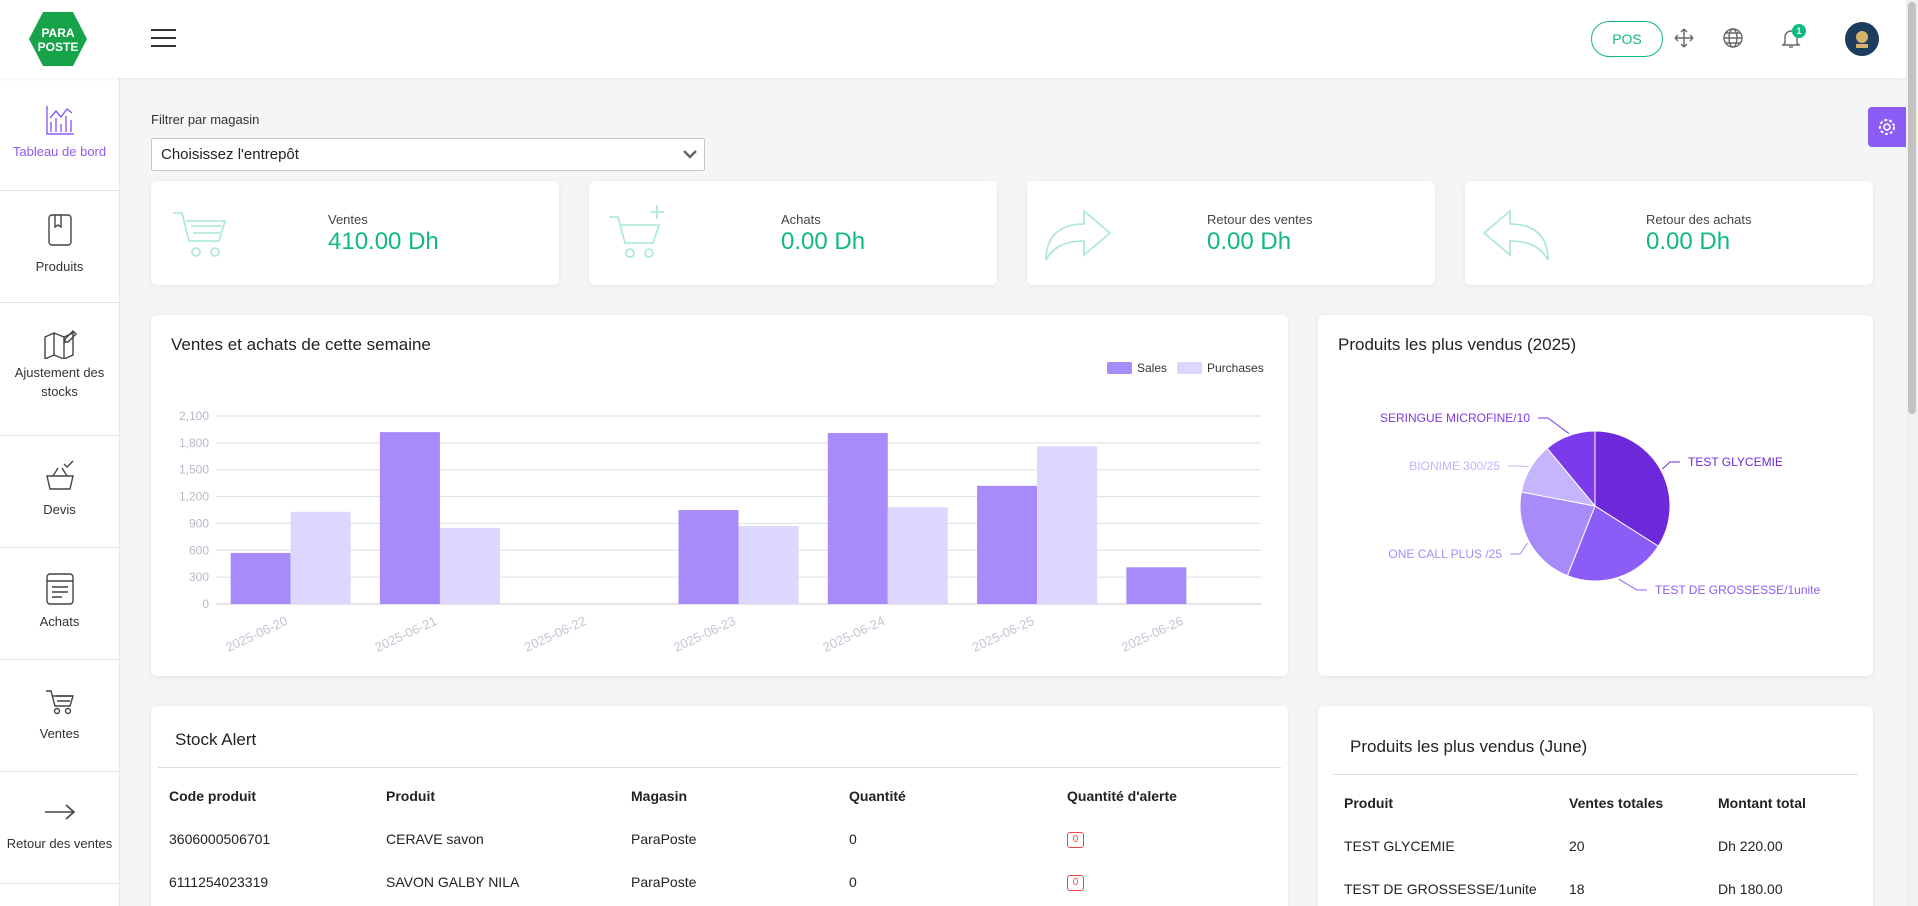 The height and width of the screenshot is (906, 1918). What do you see at coordinates (220, 839) in the screenshot?
I see `table-cell: 3606000506701` at bounding box center [220, 839].